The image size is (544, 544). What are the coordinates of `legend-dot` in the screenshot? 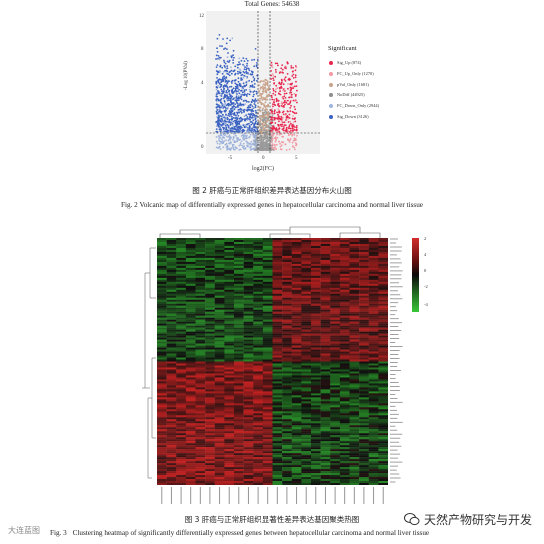 It's located at (331, 95).